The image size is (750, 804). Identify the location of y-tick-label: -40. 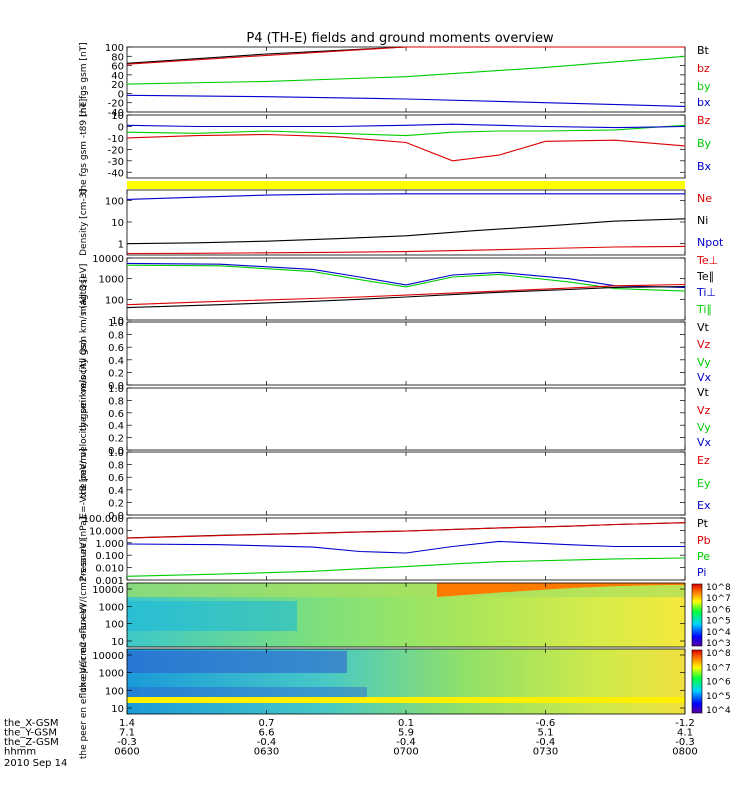
(116, 173).